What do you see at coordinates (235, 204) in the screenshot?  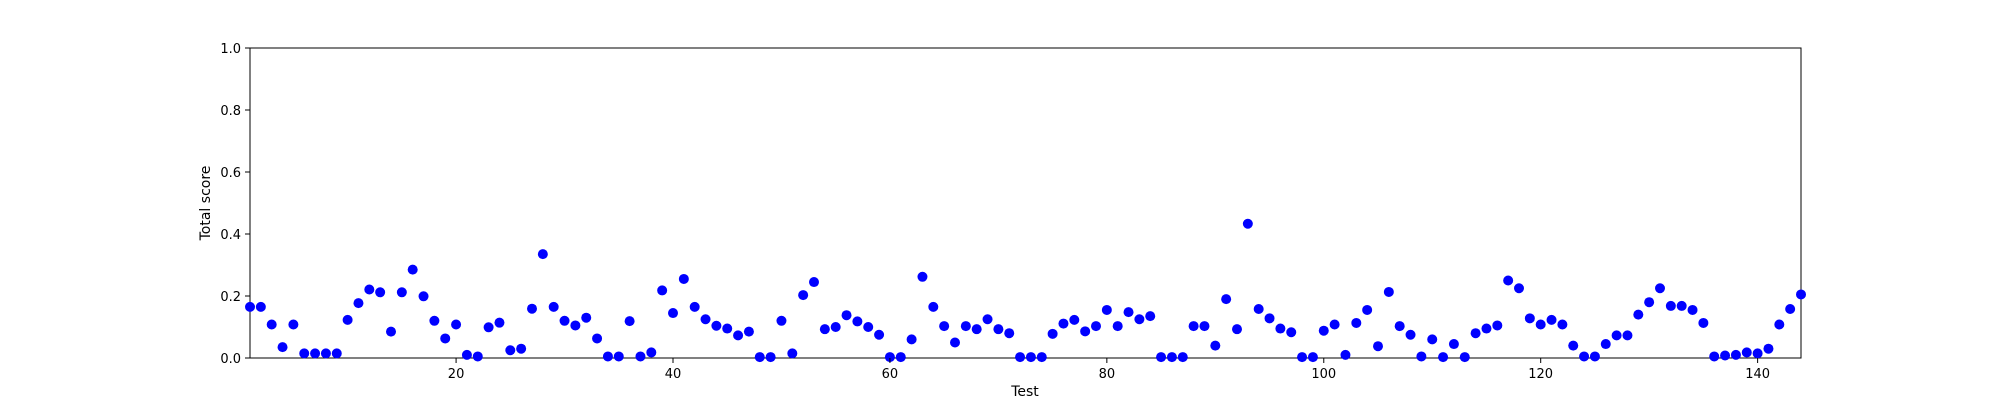 I see `y-axis: 0.0 0.2 0.4 0.6 0.8 1.0` at bounding box center [235, 204].